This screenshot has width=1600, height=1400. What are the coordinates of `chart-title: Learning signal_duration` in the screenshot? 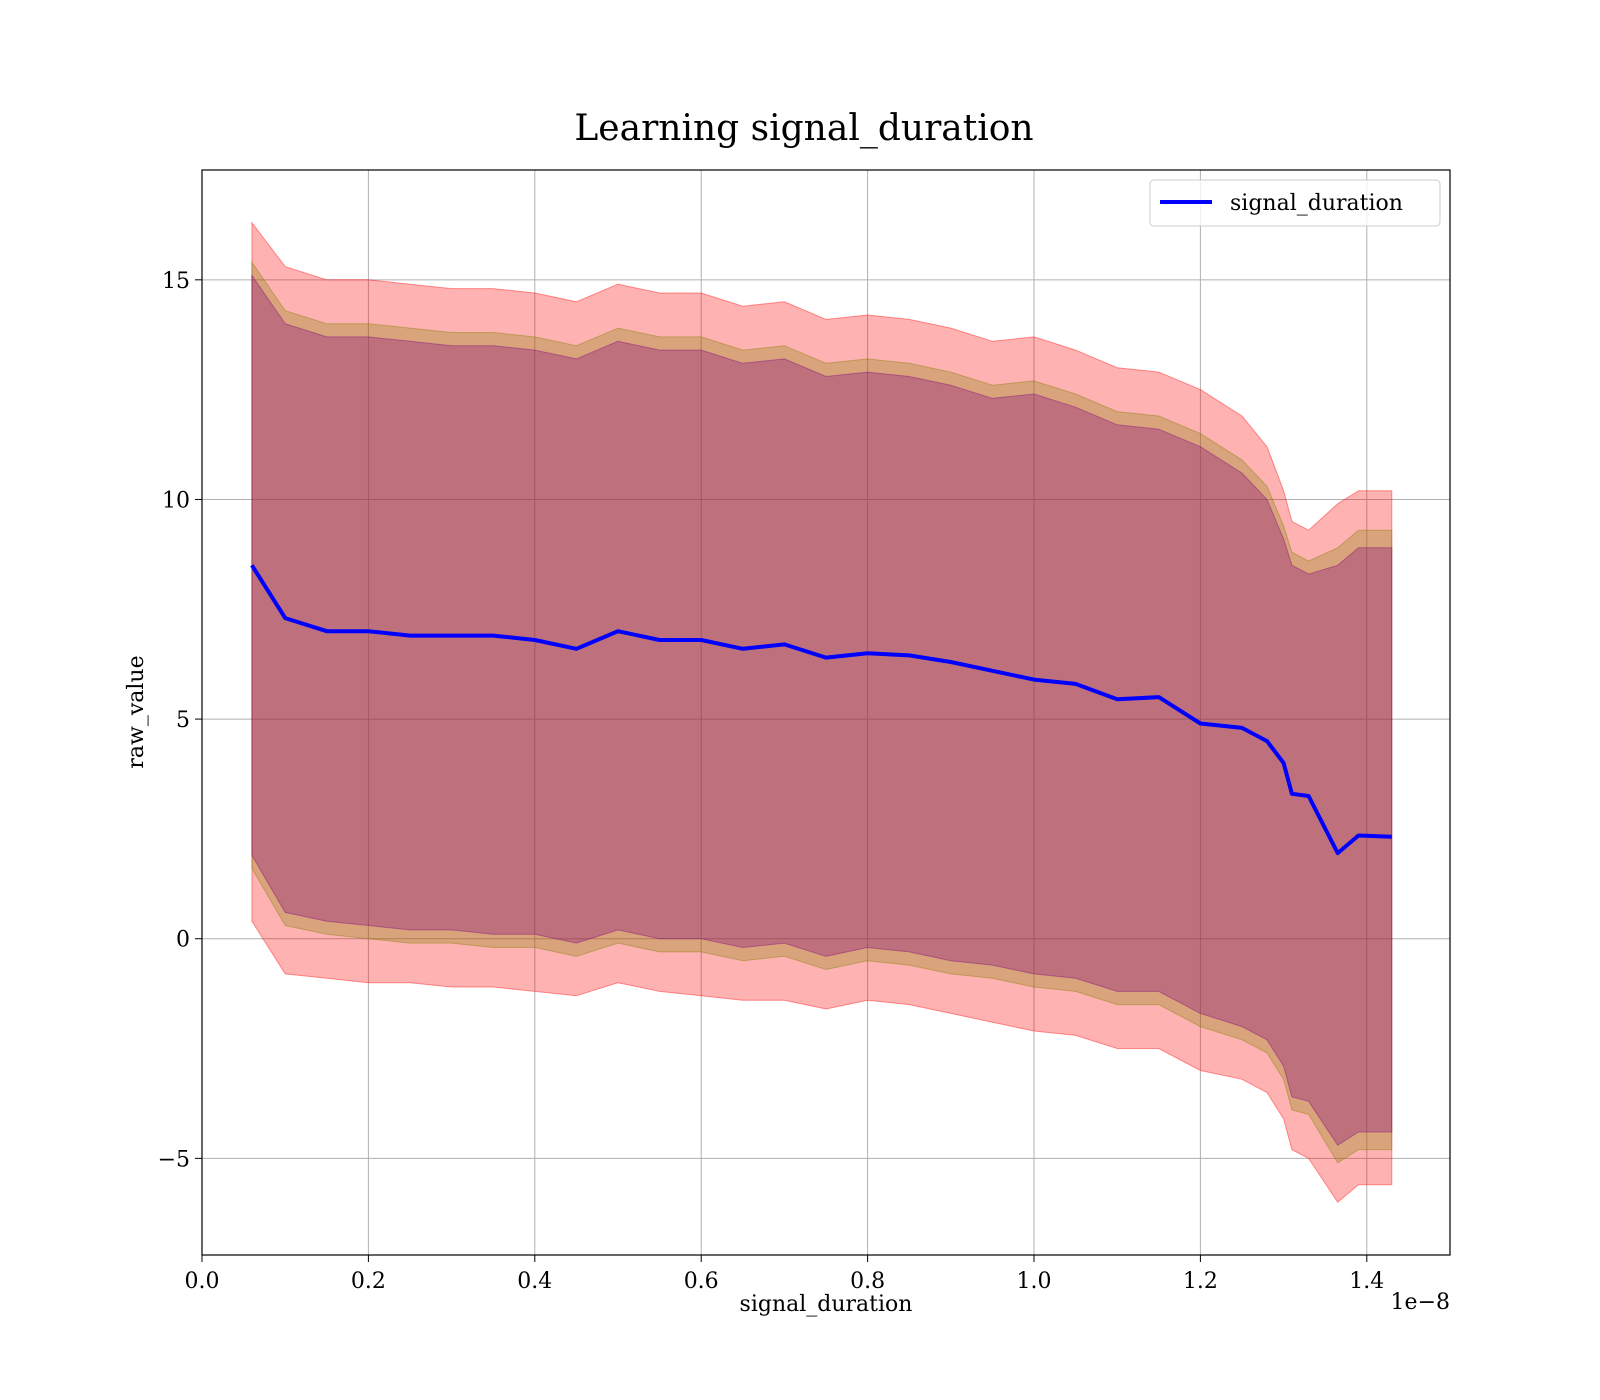 It's located at (803, 128).